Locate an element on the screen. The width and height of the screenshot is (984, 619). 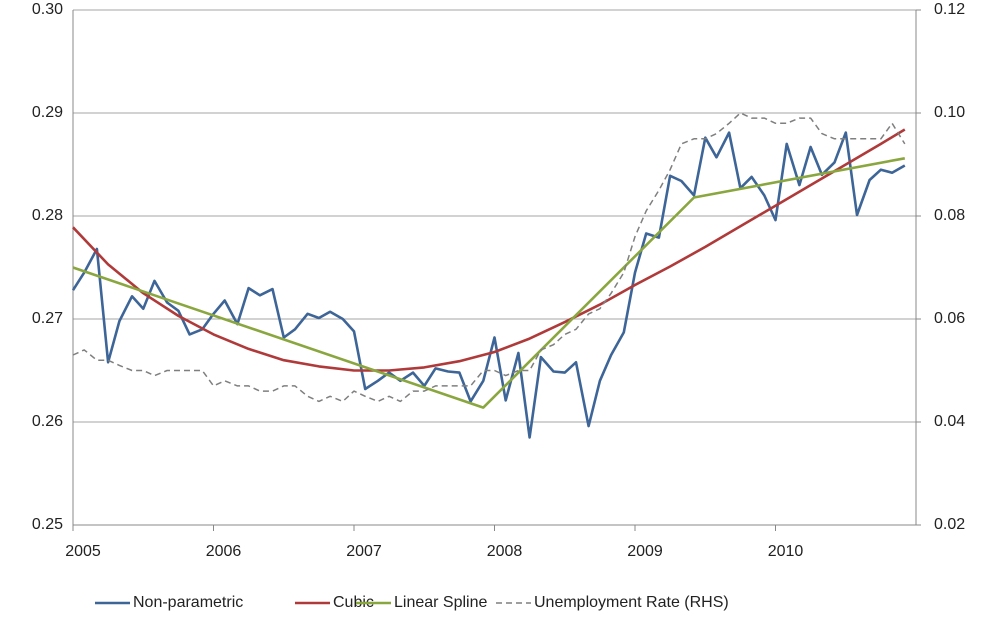
y2-tick-label: 0.06 is located at coordinates (949, 318).